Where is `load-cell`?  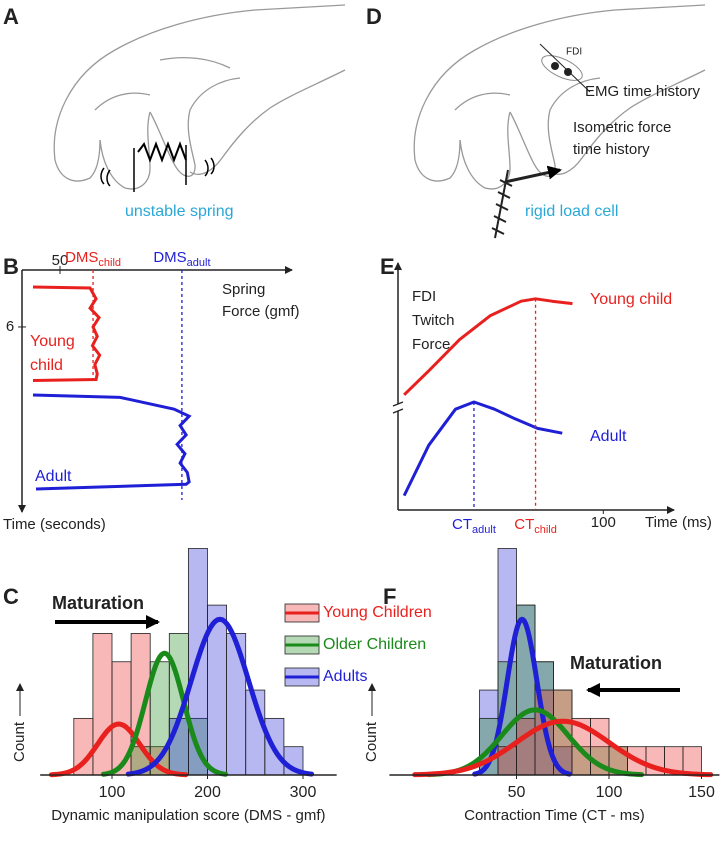
load-cell is located at coordinates (502, 204).